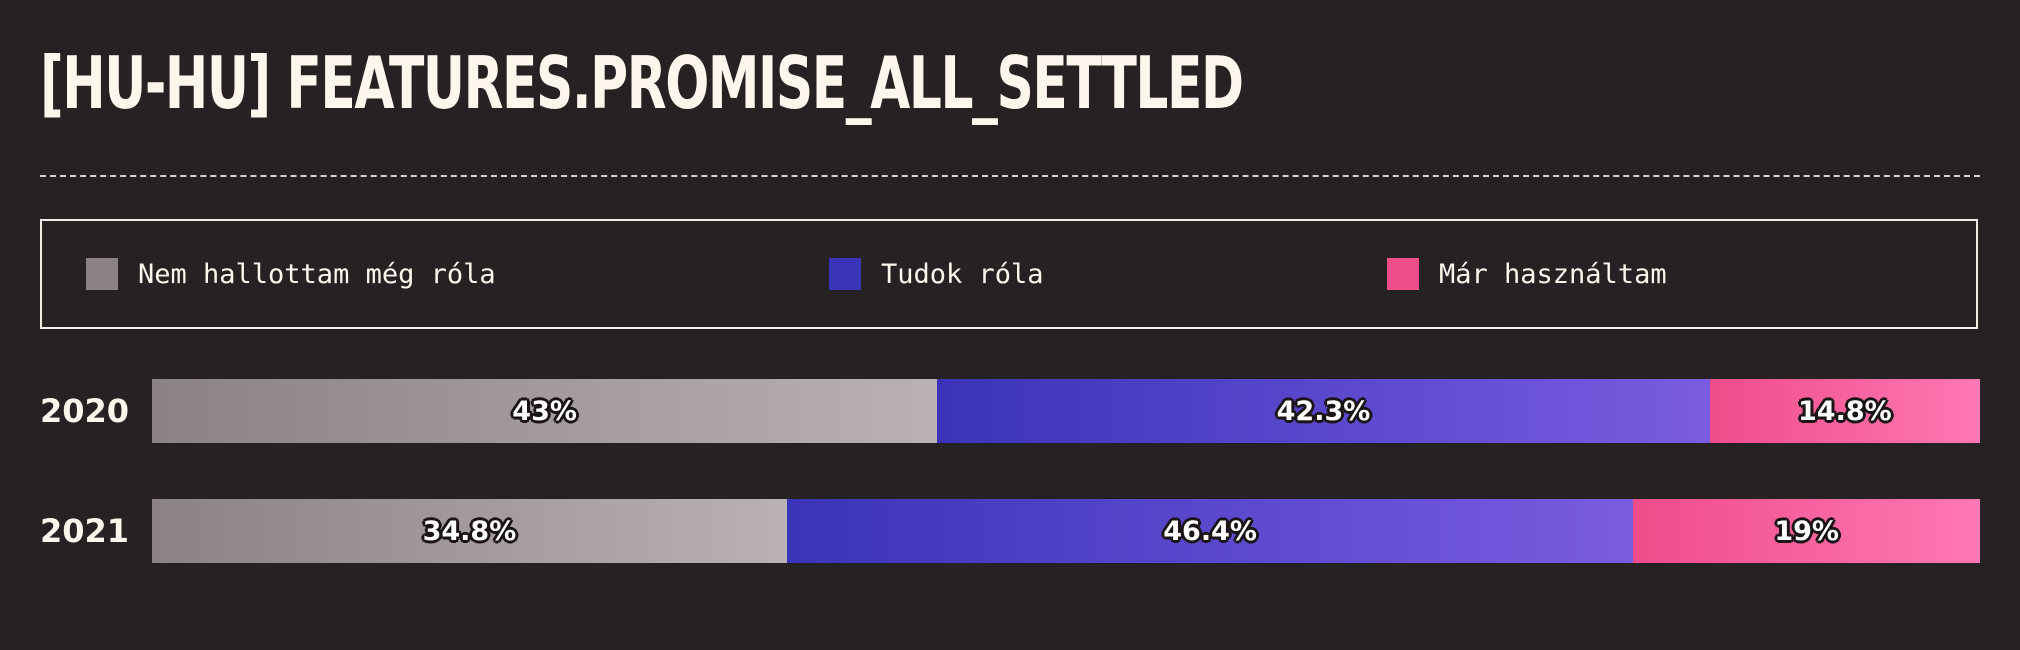  I want to click on bar-segment-2021-used: 19%, so click(1806, 531).